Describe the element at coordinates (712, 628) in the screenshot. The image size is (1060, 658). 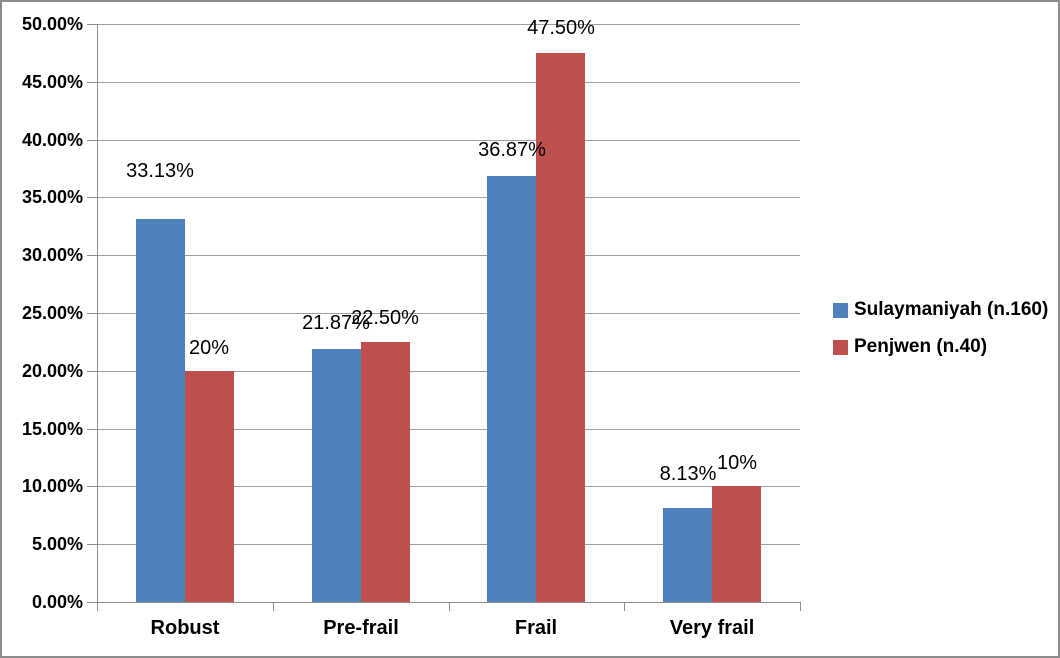
I see `category-label-very-frail: Very frail` at that location.